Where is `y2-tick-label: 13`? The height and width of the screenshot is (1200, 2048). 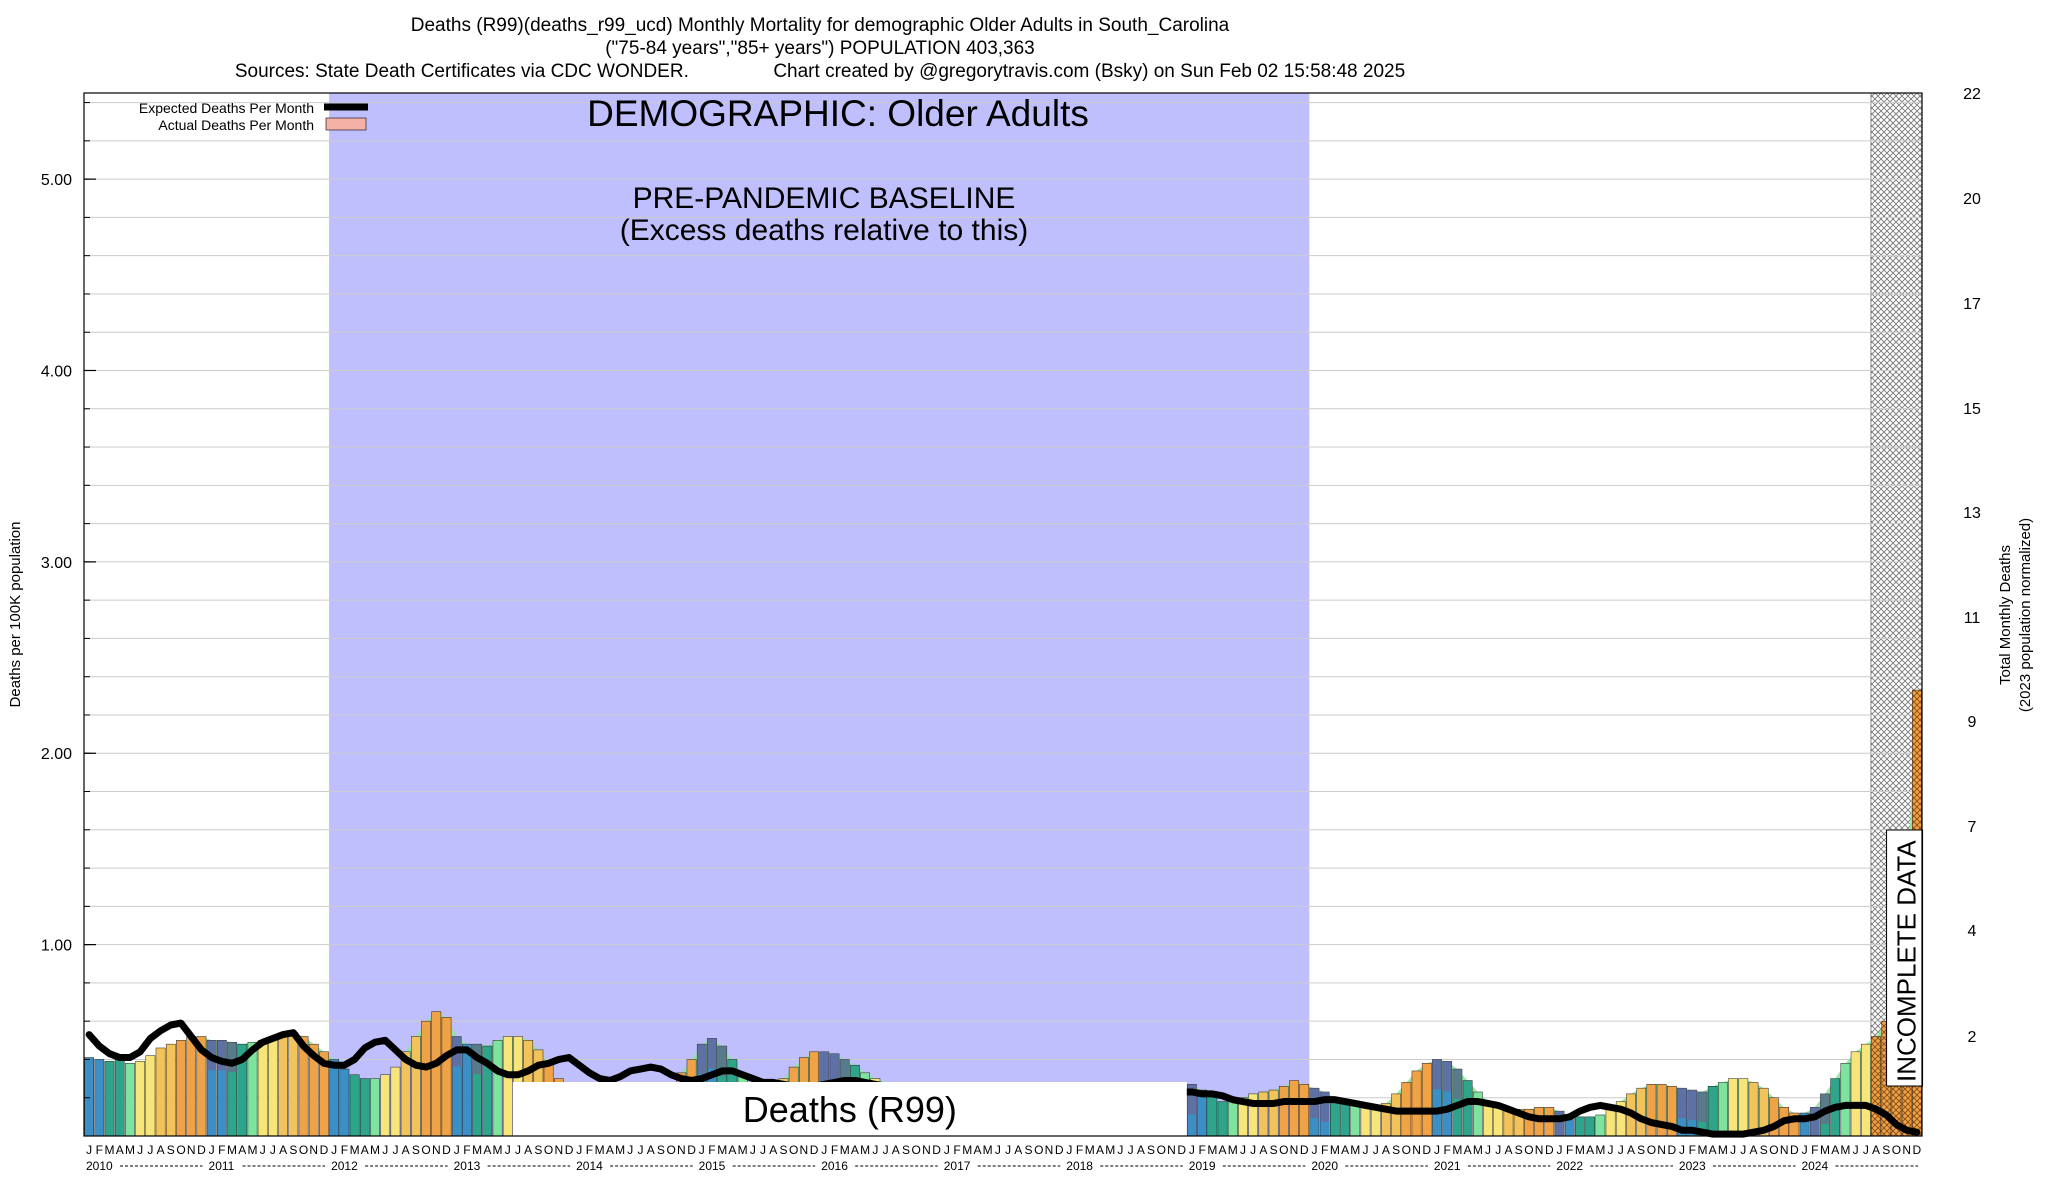 y2-tick-label: 13 is located at coordinates (1972, 513).